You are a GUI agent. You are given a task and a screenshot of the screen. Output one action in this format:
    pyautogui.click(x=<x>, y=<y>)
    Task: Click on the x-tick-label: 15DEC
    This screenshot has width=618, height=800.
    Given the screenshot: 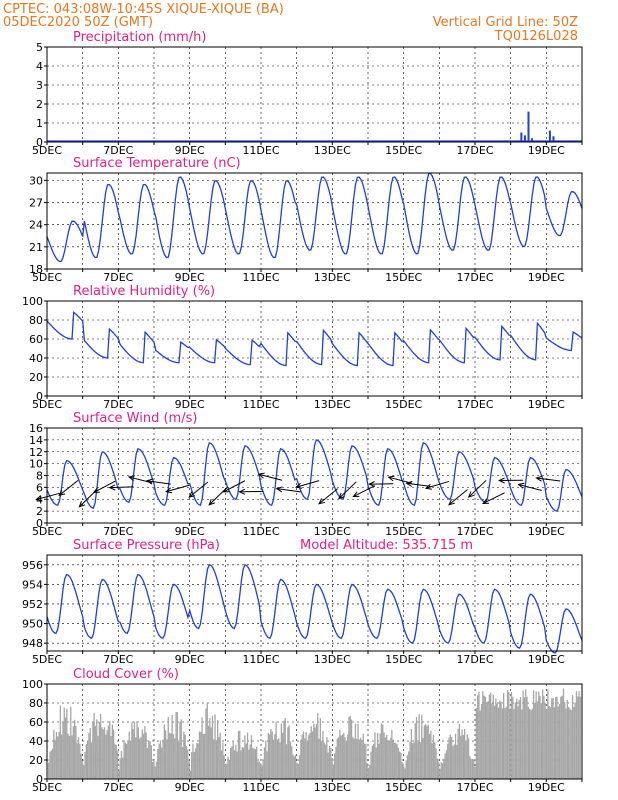 What is the action you would take?
    pyautogui.click(x=403, y=277)
    